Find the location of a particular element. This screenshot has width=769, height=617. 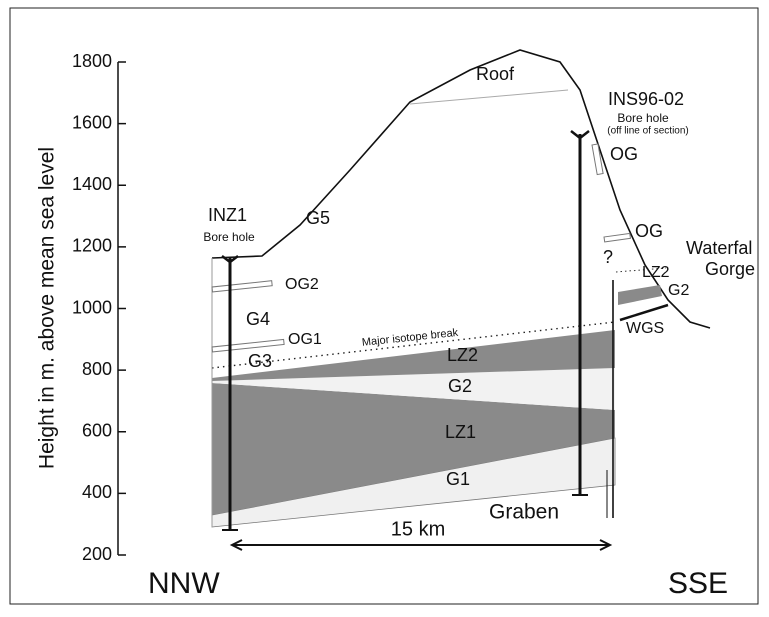

lz2-right-band is located at coordinates (640, 295).